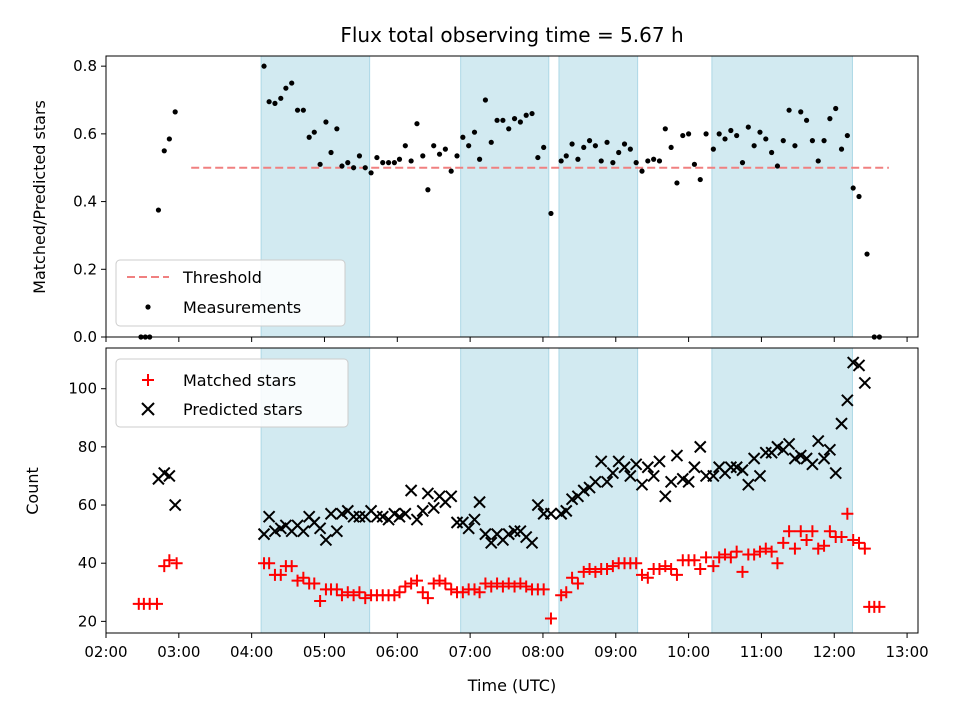 This screenshot has width=960, height=720. I want to click on top-legend-box, so click(230, 293).